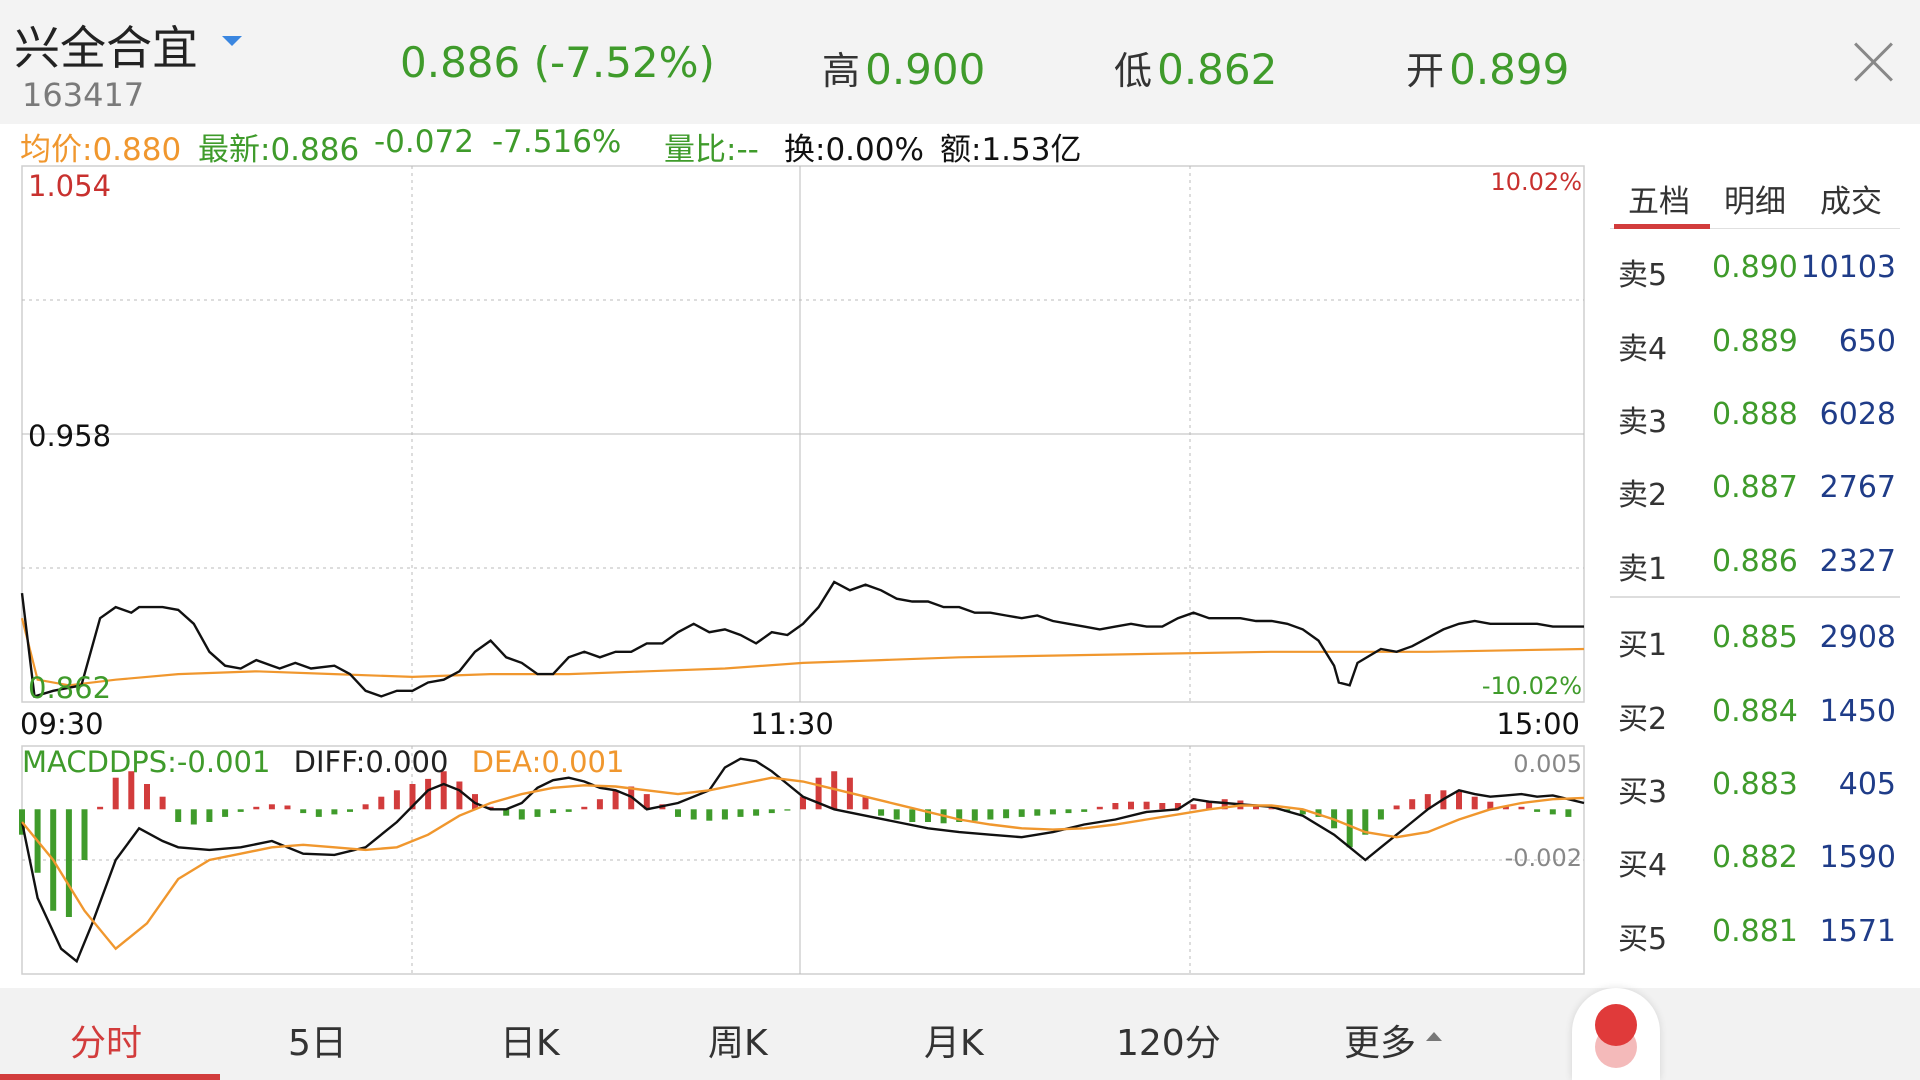 This screenshot has height=1080, width=1920. I want to click on trade-amount: 额:1.53亿, so click(1011, 150).